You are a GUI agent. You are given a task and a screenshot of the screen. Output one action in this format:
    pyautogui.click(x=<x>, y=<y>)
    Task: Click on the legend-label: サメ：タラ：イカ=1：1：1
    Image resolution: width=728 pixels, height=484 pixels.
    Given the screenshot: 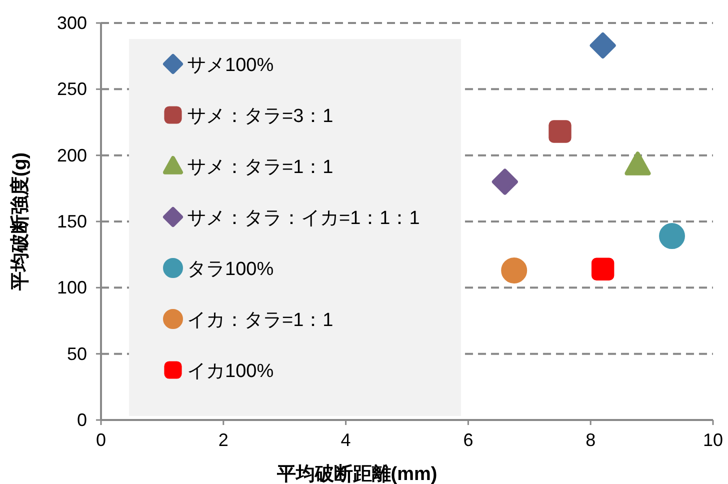 What is the action you would take?
    pyautogui.click(x=303, y=218)
    